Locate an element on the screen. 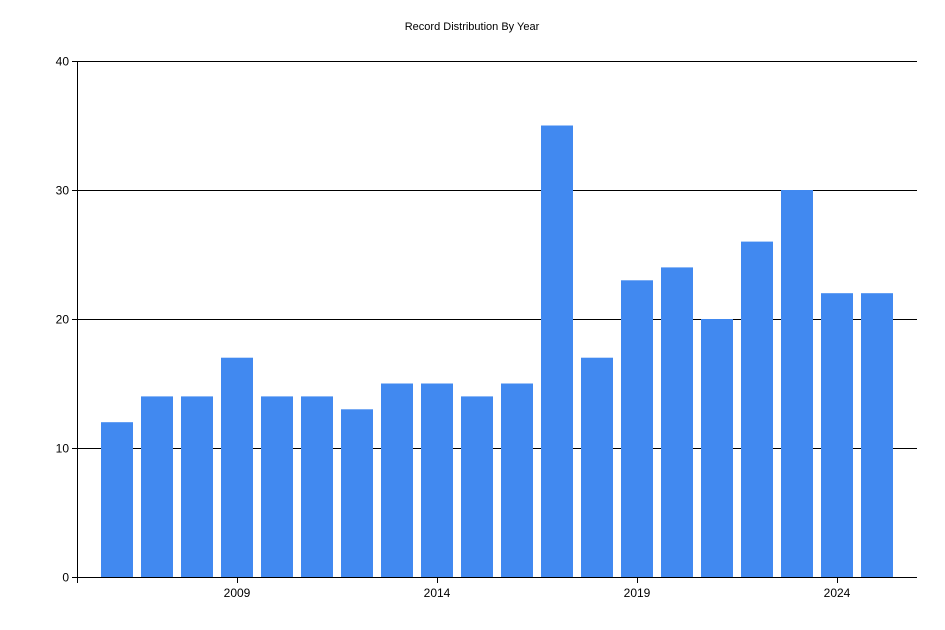 The image size is (945, 630). x-tick-label-2014: 2014 is located at coordinates (437, 593).